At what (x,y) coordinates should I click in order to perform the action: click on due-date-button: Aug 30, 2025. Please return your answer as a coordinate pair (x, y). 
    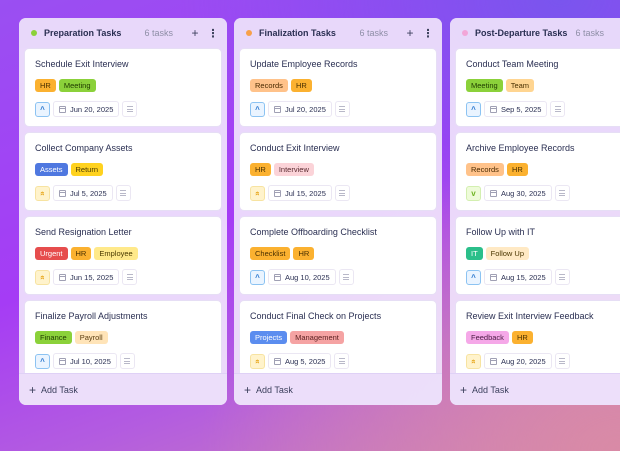
    Looking at the image, I should click on (518, 193).